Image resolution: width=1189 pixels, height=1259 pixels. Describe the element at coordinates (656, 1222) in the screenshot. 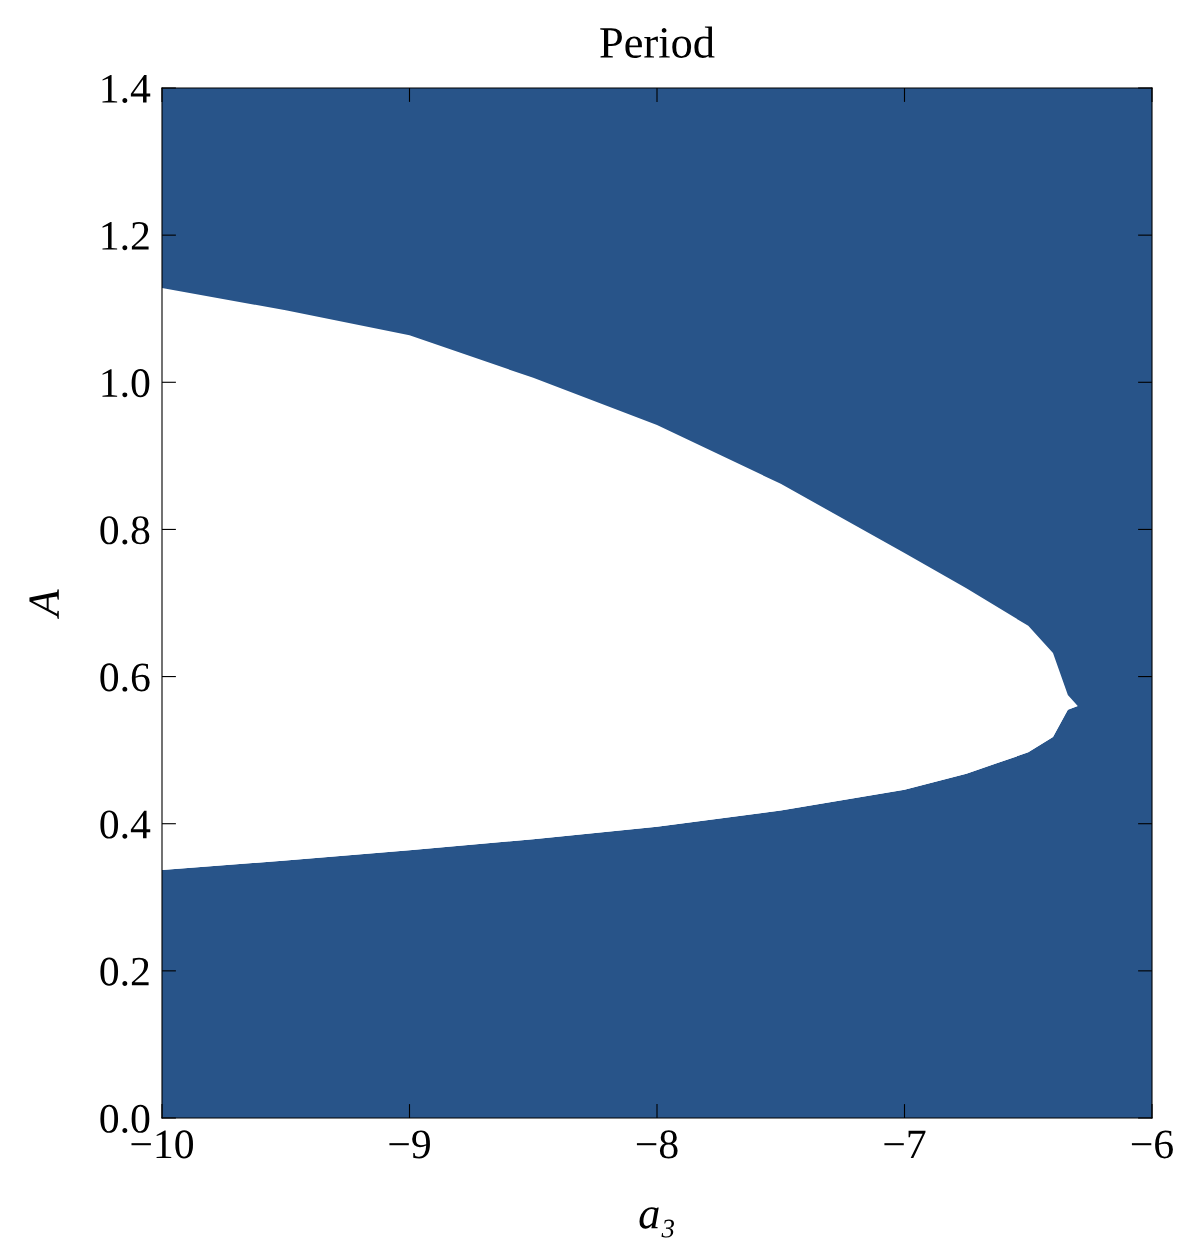

I see `x-axis-title: a₃` at that location.